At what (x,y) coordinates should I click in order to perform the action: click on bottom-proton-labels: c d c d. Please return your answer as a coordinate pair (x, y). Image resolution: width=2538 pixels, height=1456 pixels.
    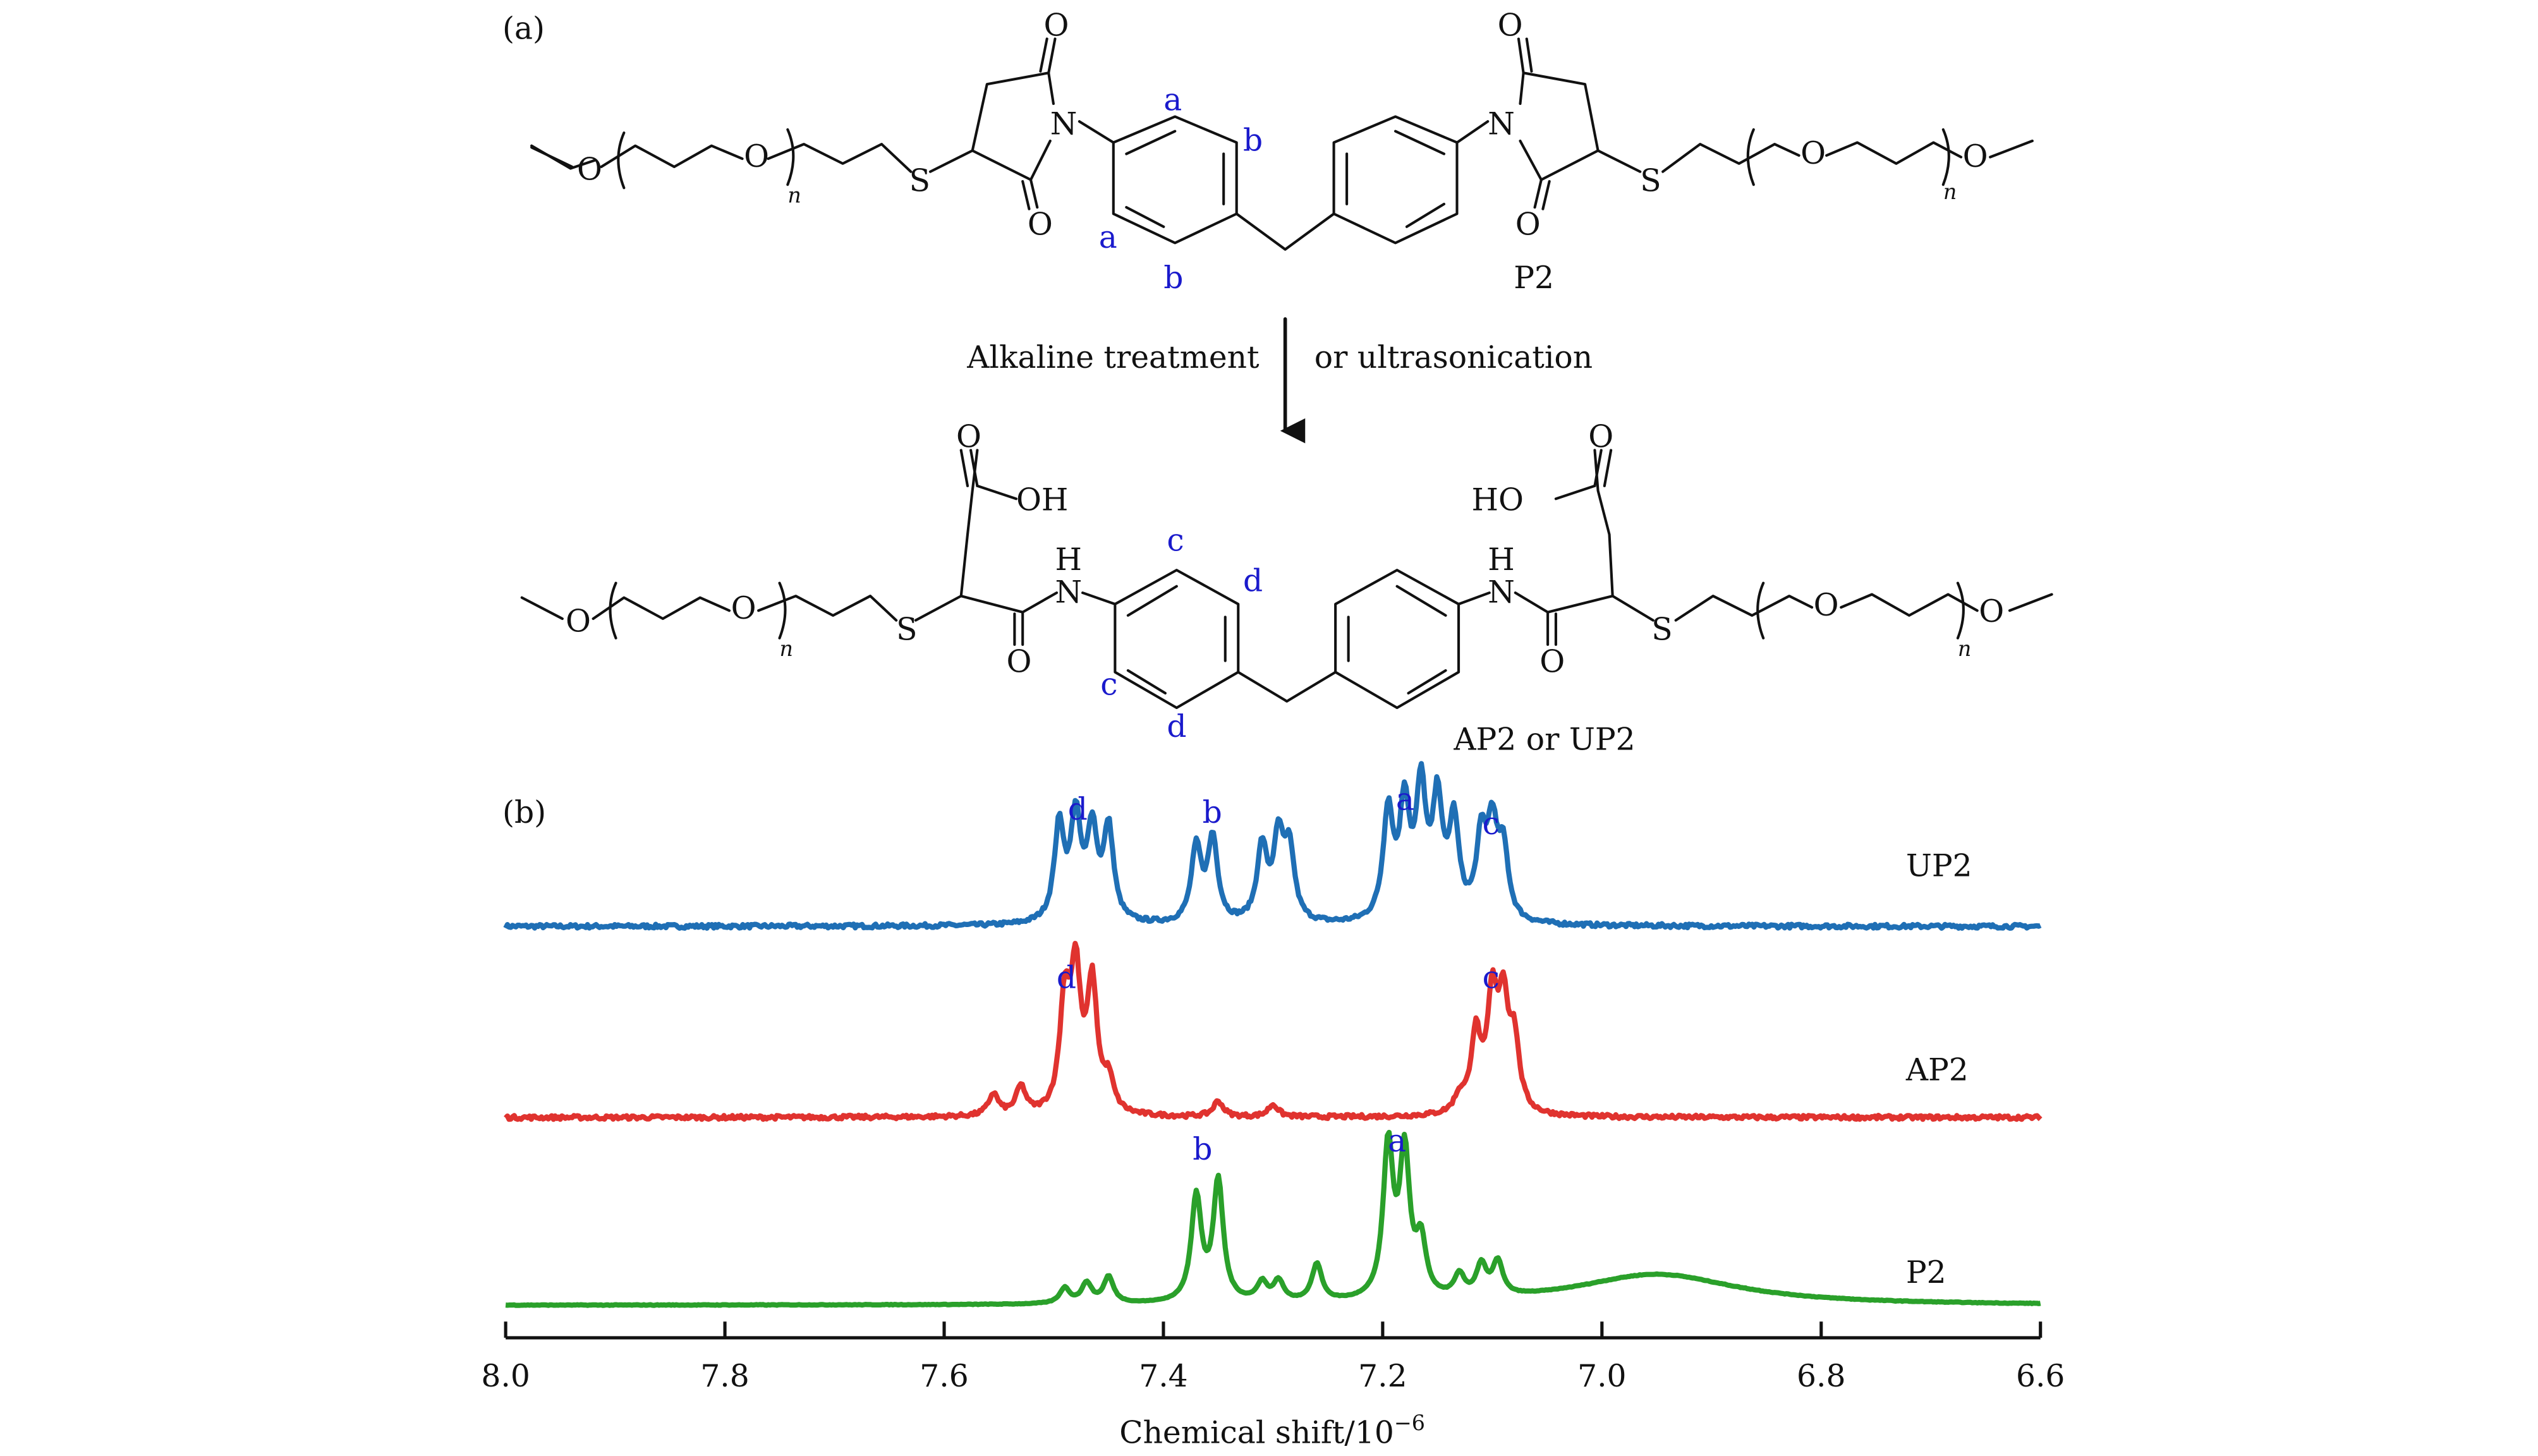
    Looking at the image, I should click on (1181, 633).